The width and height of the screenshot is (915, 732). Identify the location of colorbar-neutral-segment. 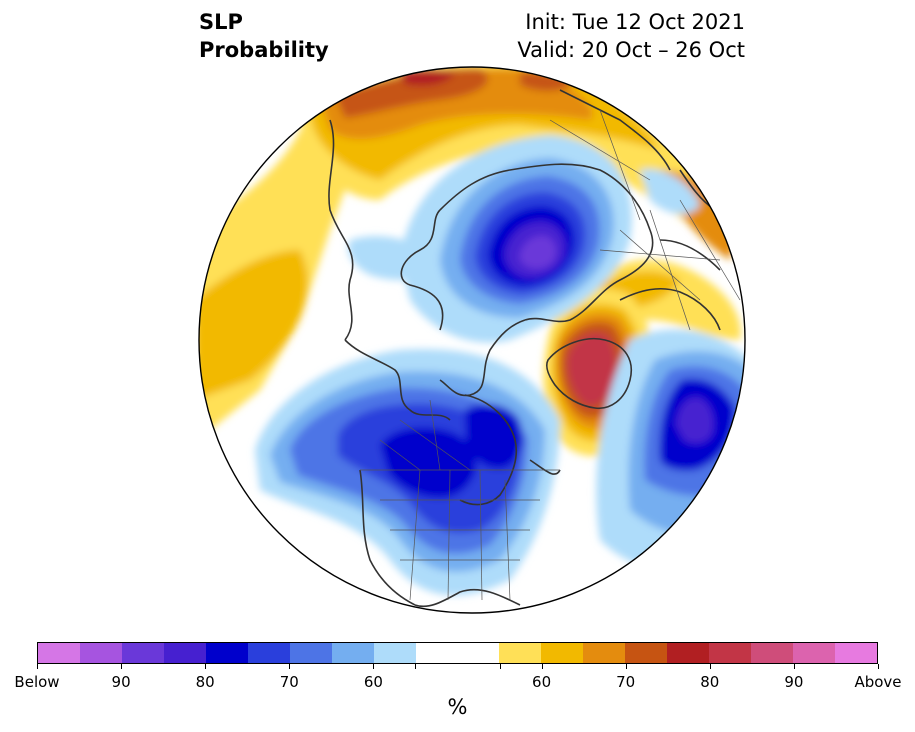
(457, 653).